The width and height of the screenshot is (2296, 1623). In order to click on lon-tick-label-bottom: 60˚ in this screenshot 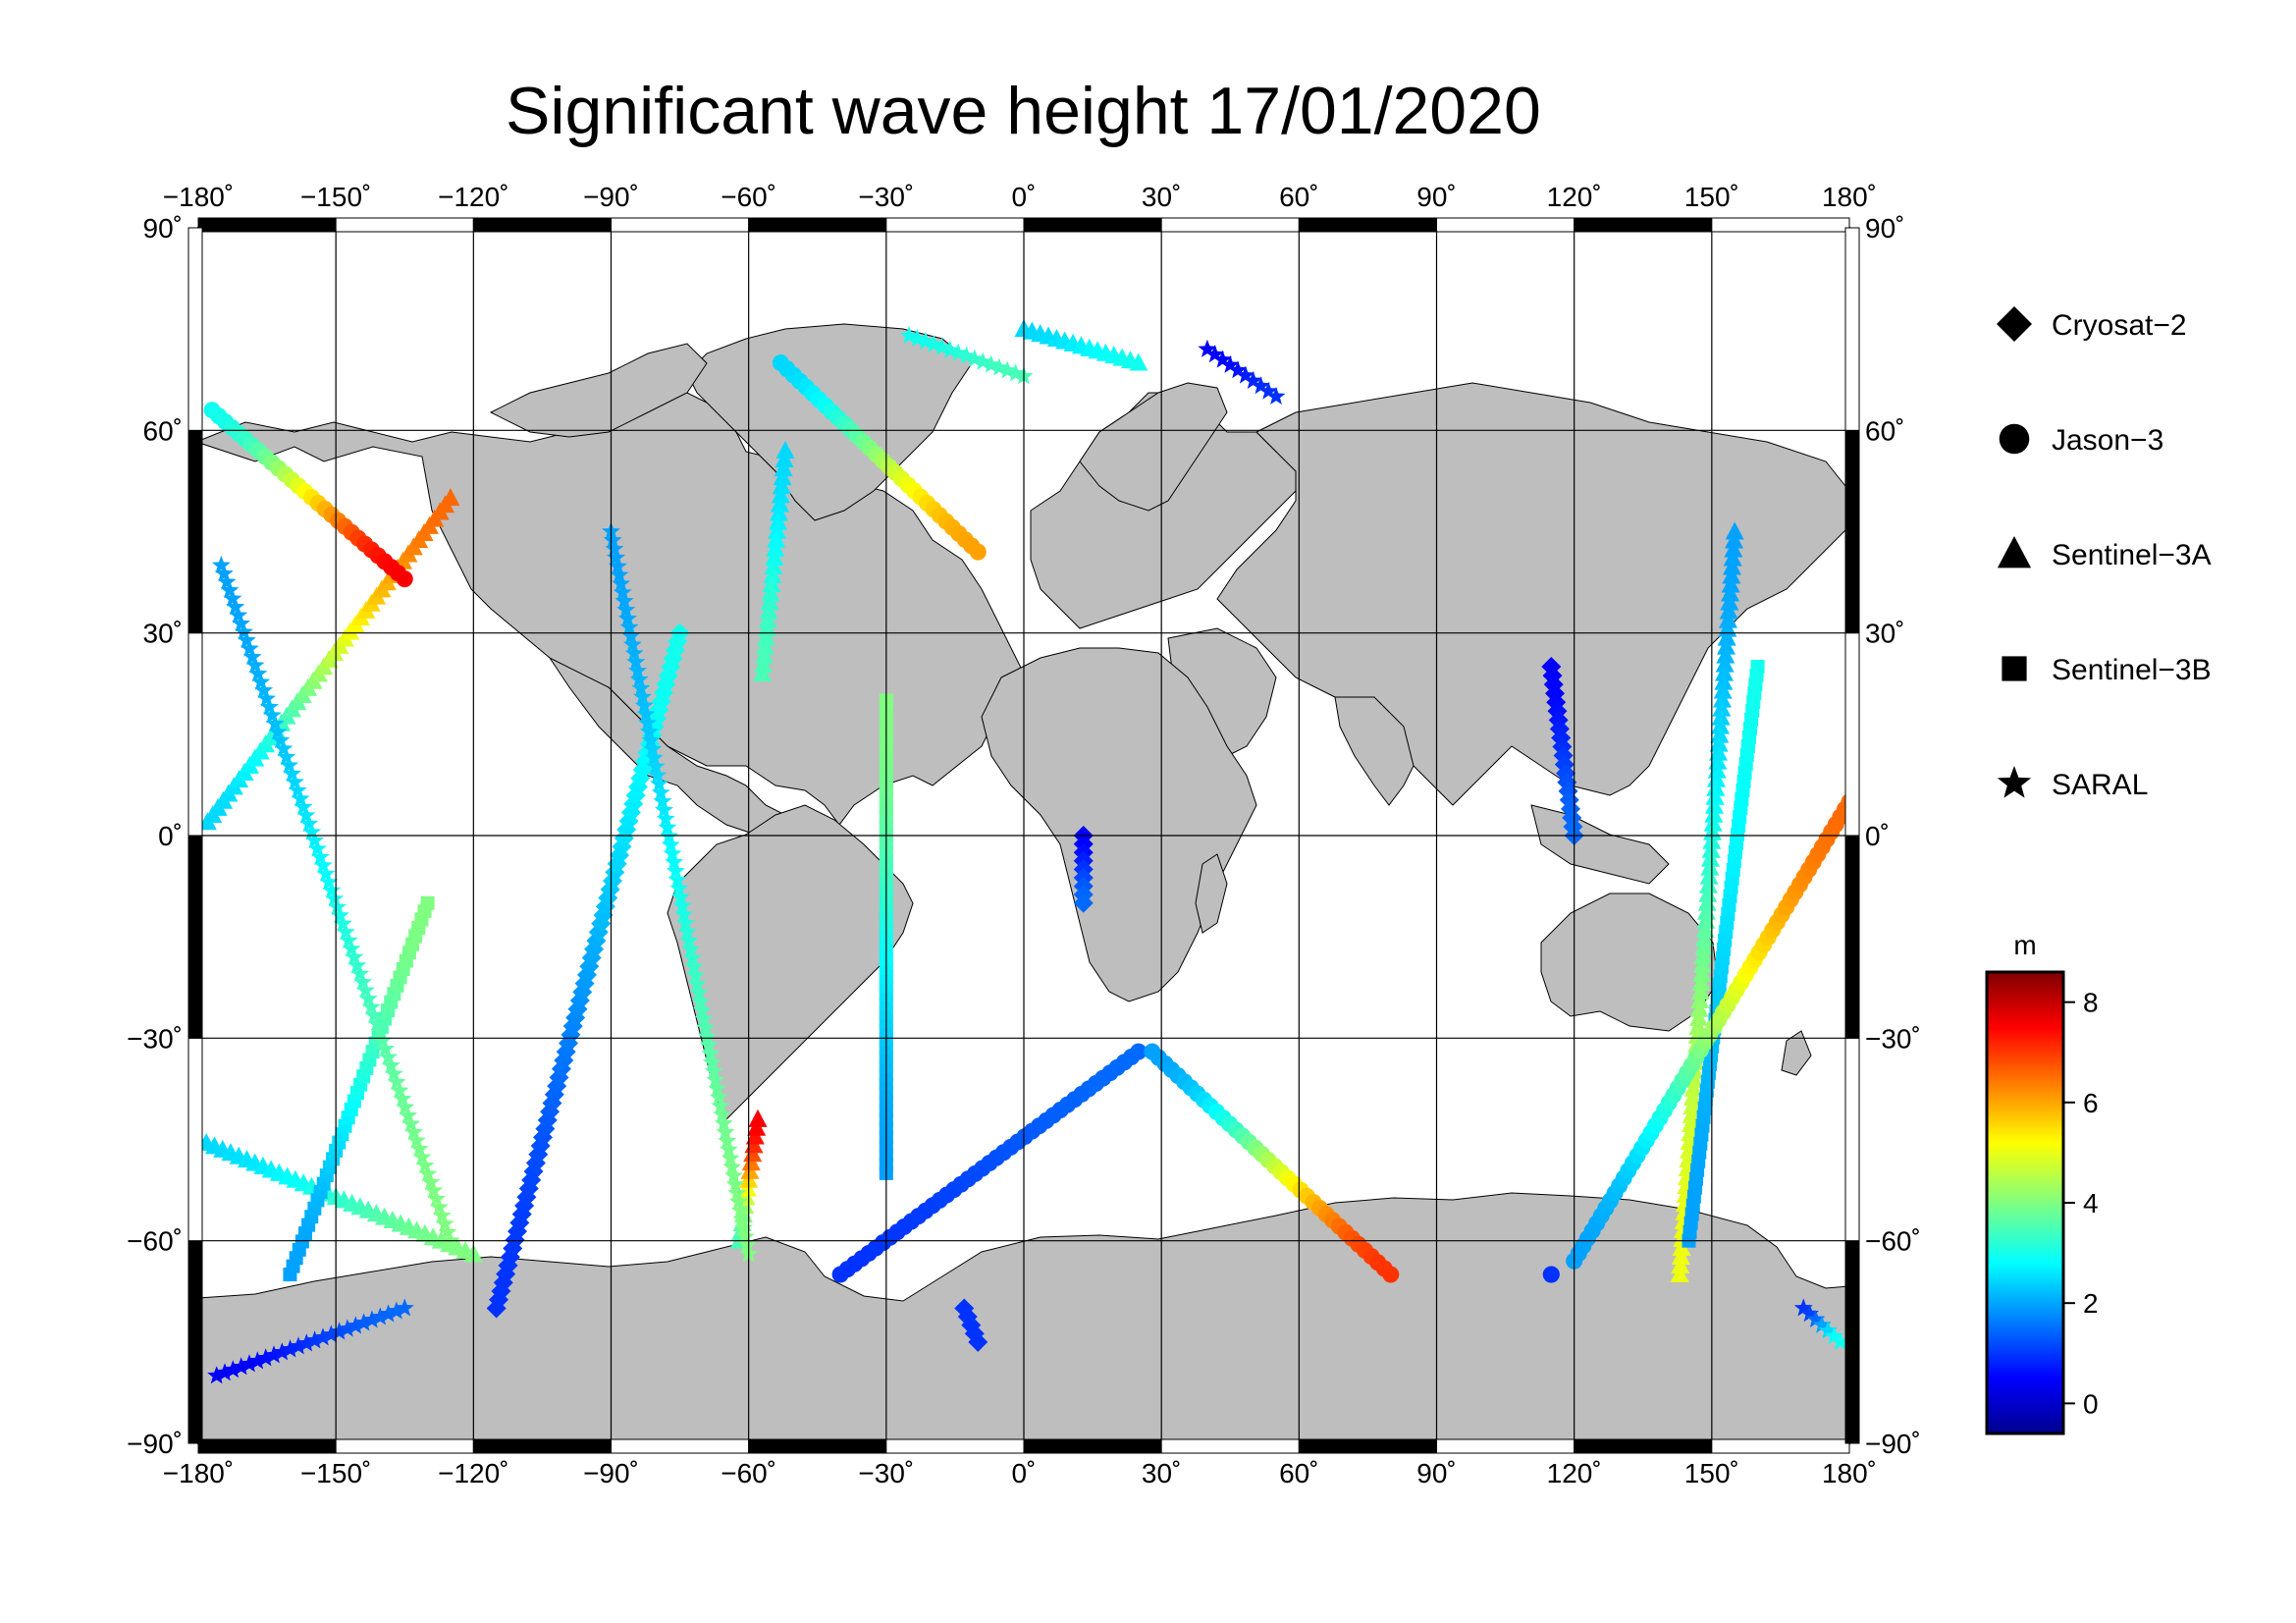, I will do `click(1299, 1473)`.